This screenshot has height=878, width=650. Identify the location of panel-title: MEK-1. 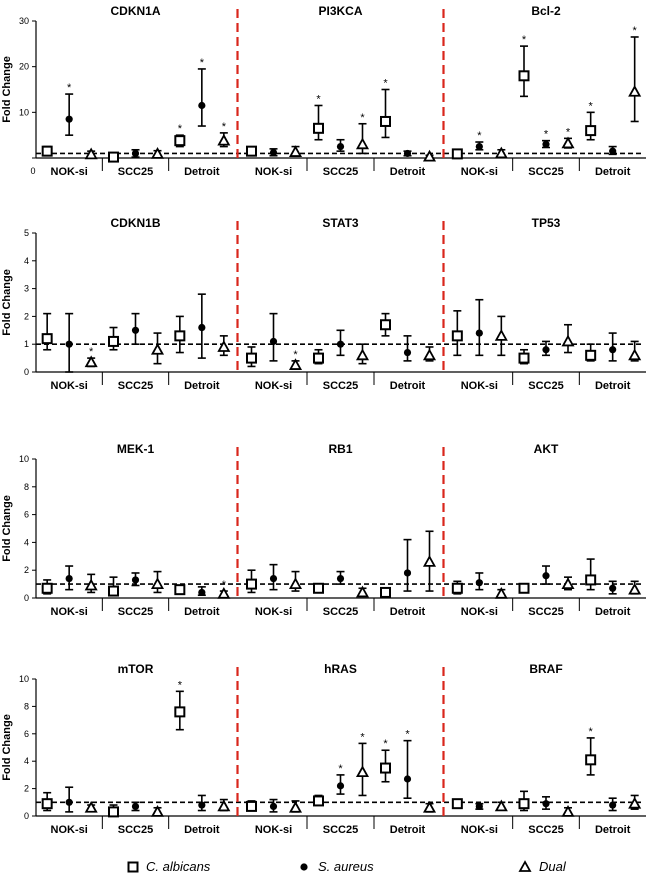
(136, 449).